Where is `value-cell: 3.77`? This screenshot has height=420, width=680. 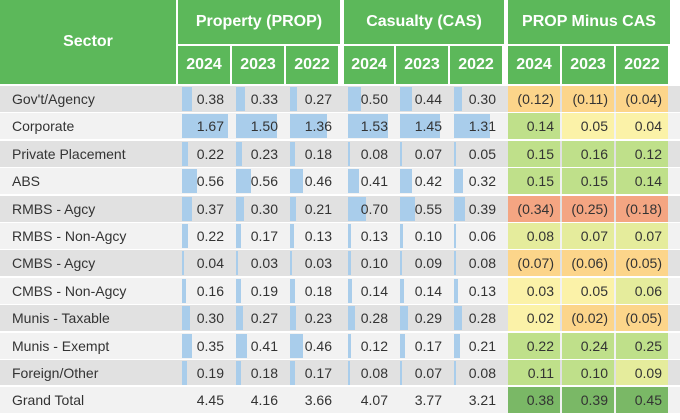
value-cell: 3.77 is located at coordinates (428, 400).